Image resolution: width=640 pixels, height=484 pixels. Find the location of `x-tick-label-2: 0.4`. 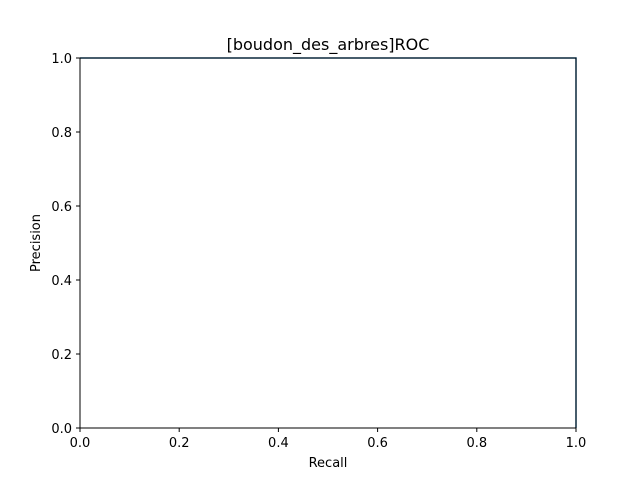

x-tick-label-2: 0.4 is located at coordinates (278, 443).